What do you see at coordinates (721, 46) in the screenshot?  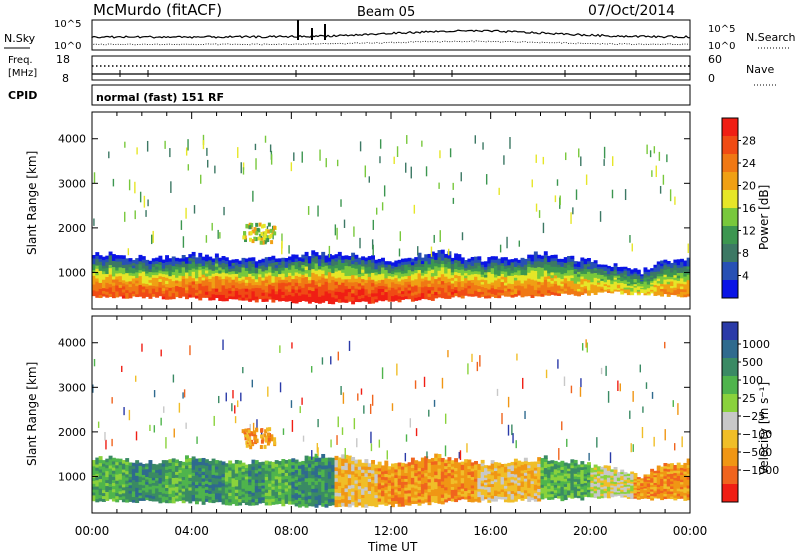 I see `noise-right-tick-bottom: 10^0` at bounding box center [721, 46].